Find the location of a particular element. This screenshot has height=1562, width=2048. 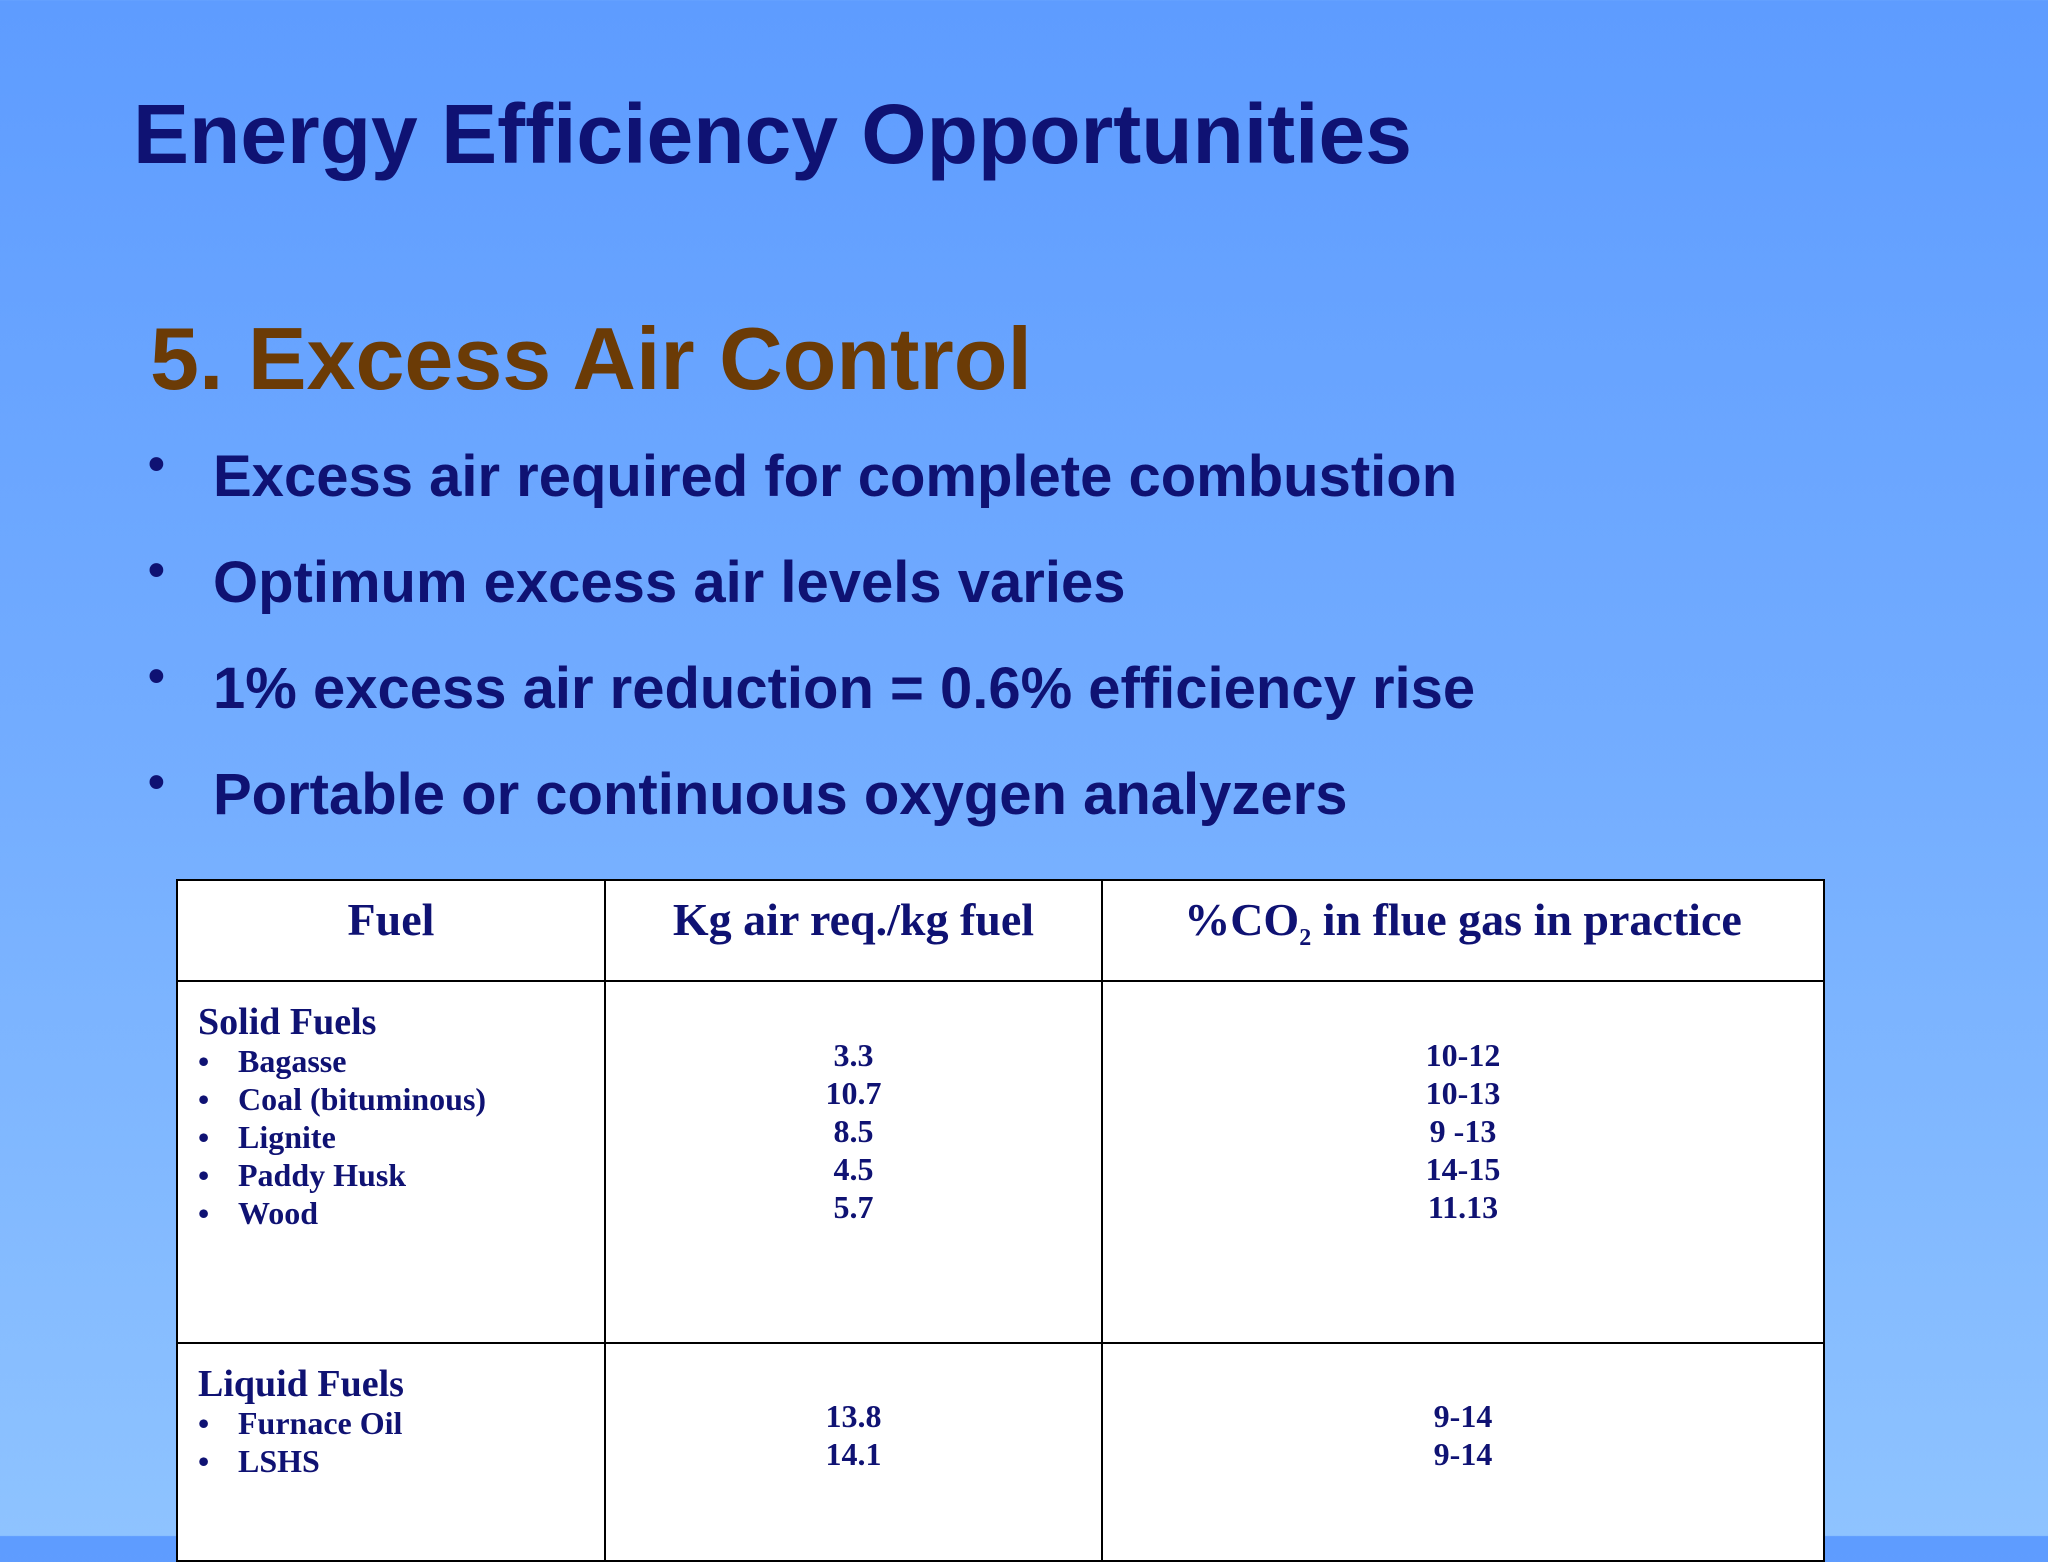

fuel-name: LSHS is located at coordinates (279, 1461).